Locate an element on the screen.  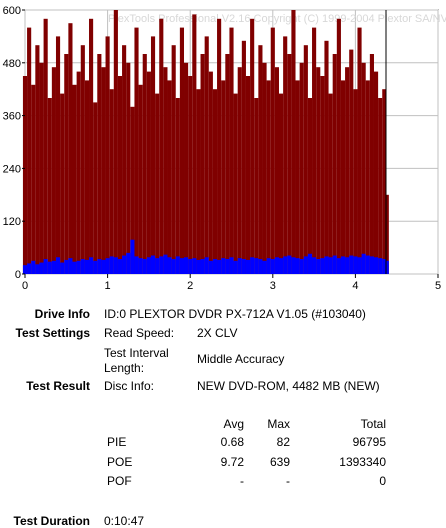
x-tick-label: 3 is located at coordinates (273, 286).